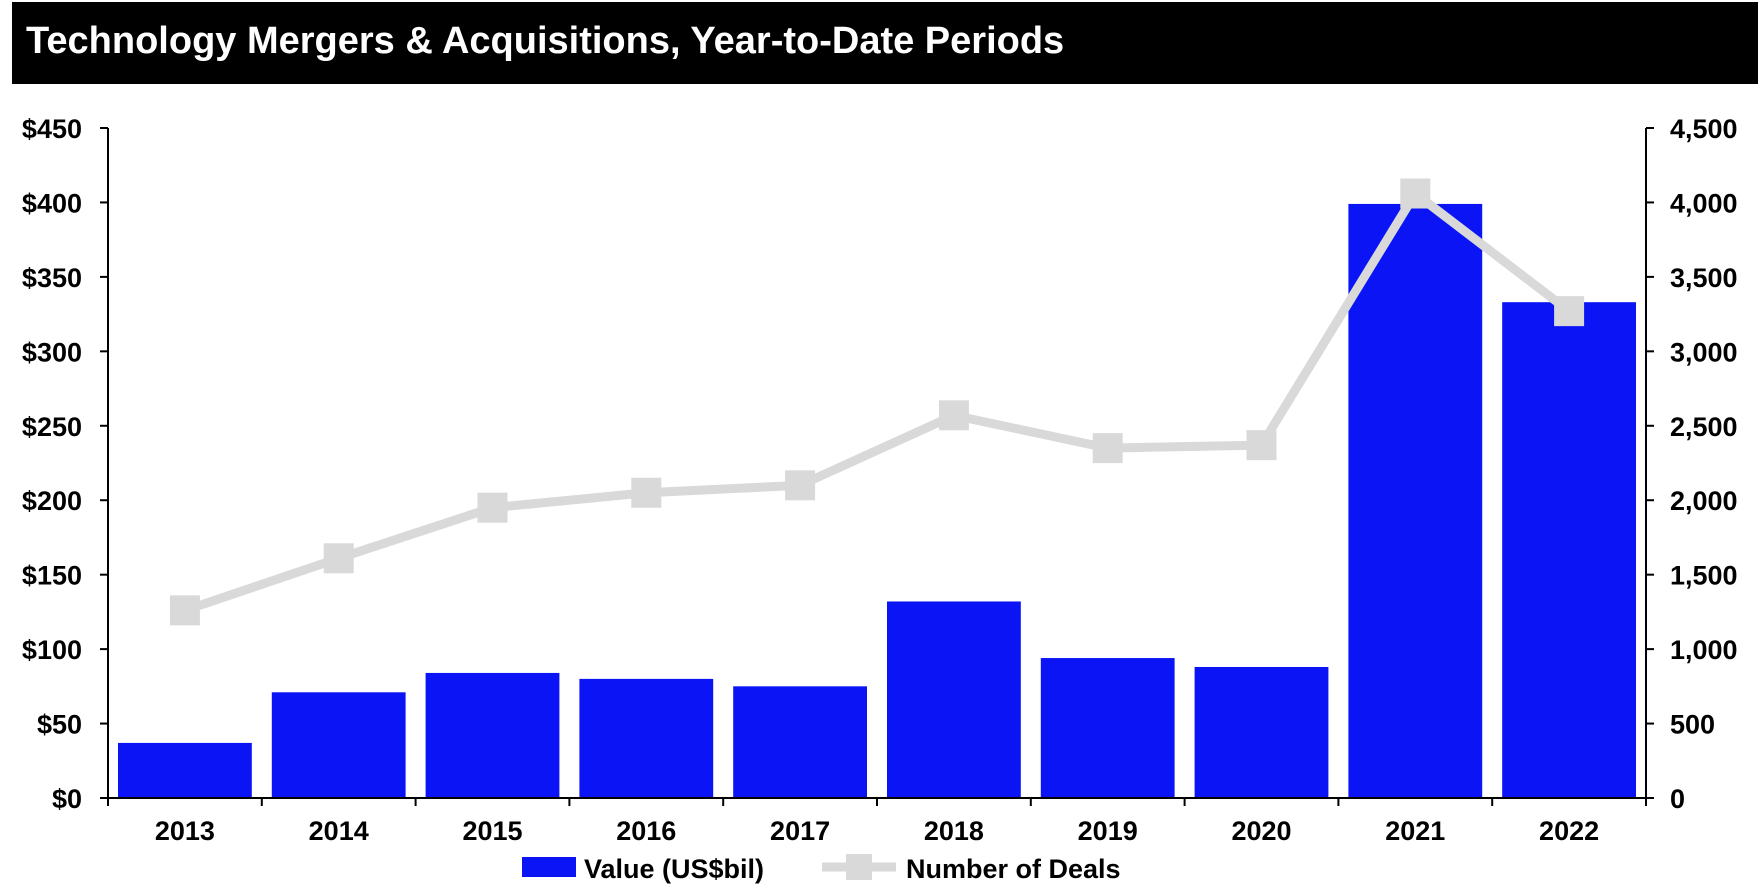 The image size is (1764, 888). Describe the element at coordinates (1107, 728) in the screenshot. I see `bar-2019` at that location.